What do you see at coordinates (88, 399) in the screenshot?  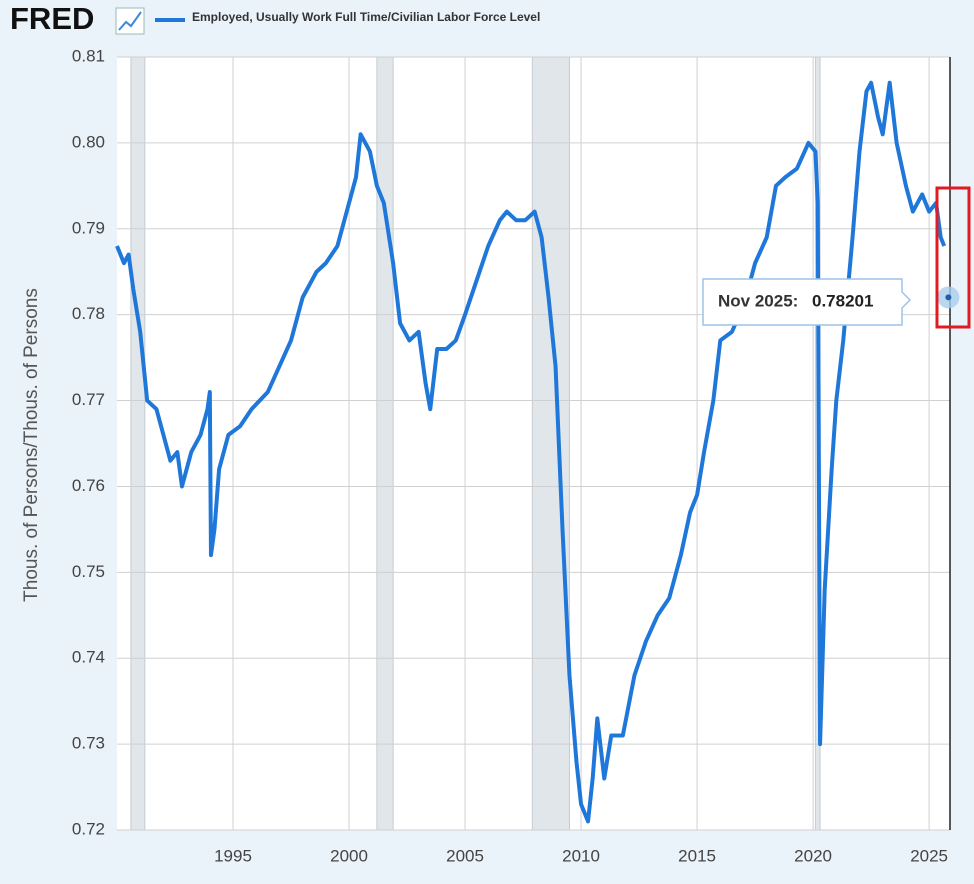 I see `y-tick-label: 0.77` at bounding box center [88, 399].